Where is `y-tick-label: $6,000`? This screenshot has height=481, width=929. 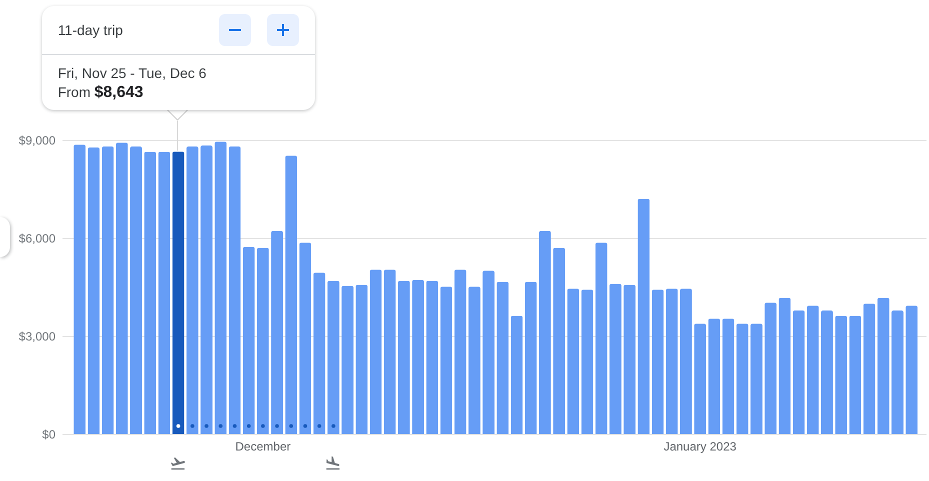
y-tick-label: $6,000 is located at coordinates (37, 239).